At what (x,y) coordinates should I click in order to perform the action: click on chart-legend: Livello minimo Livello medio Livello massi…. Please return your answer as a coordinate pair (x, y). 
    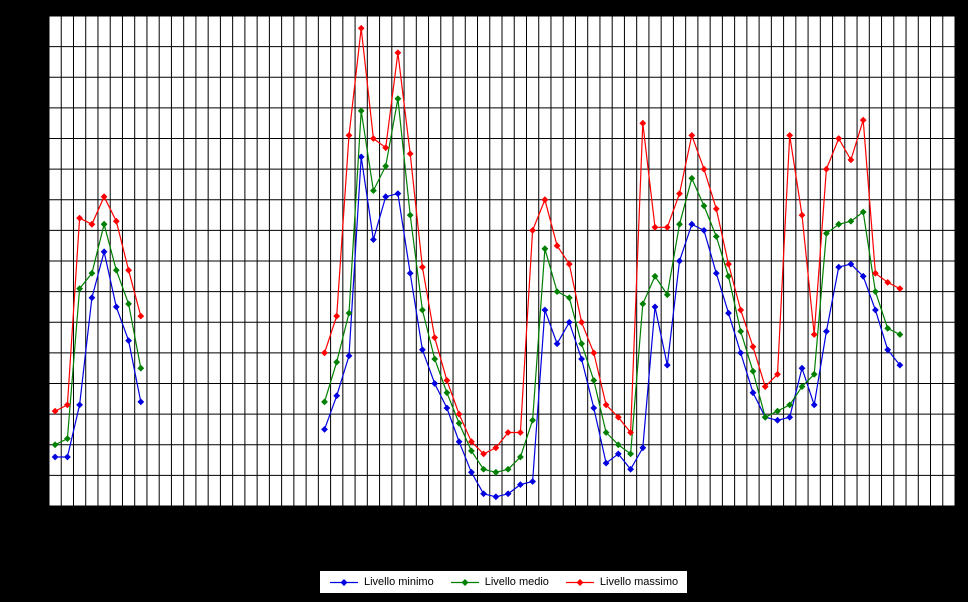
    Looking at the image, I should click on (504, 582).